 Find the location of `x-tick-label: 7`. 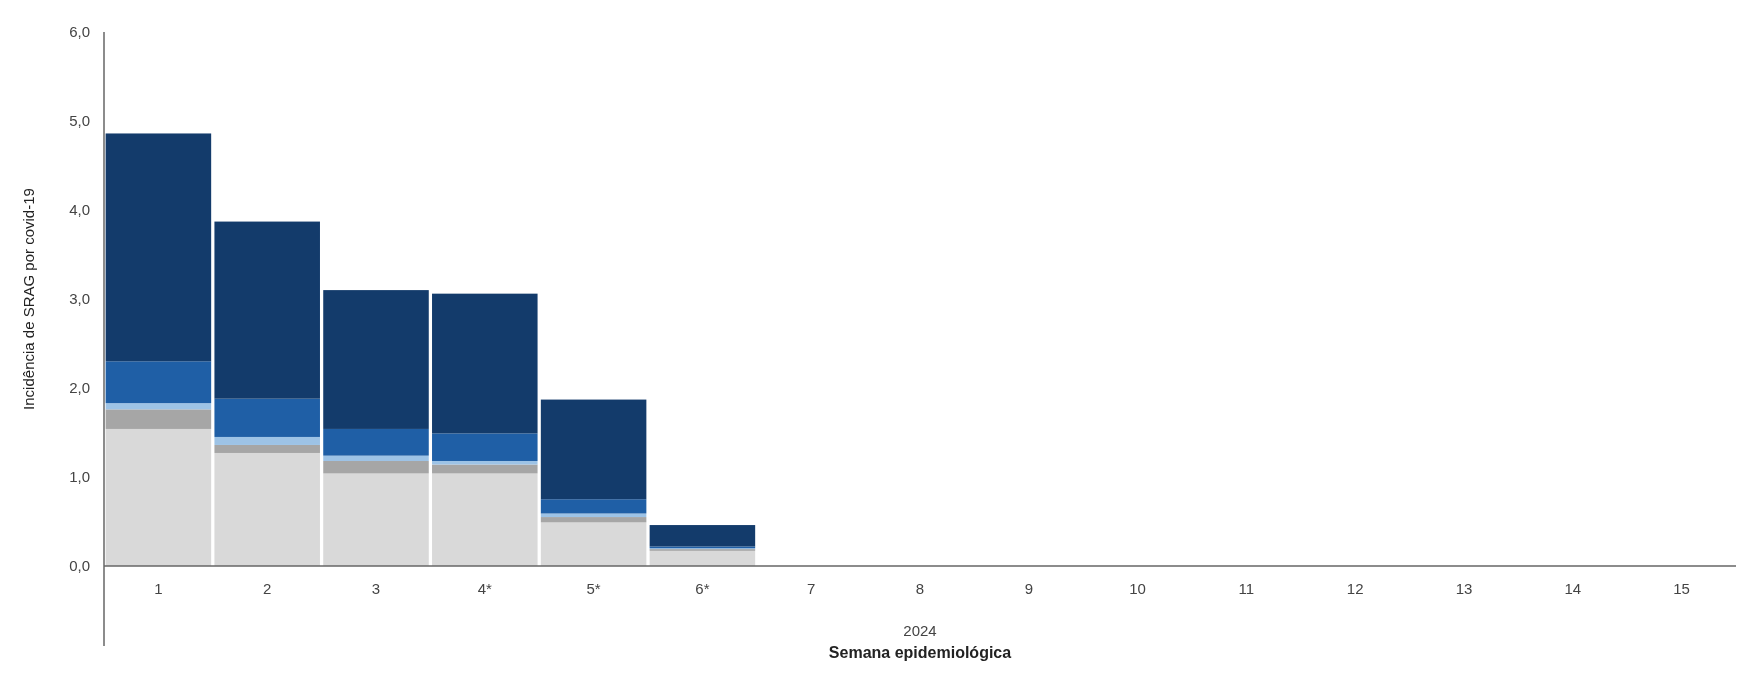

x-tick-label: 7 is located at coordinates (811, 588).